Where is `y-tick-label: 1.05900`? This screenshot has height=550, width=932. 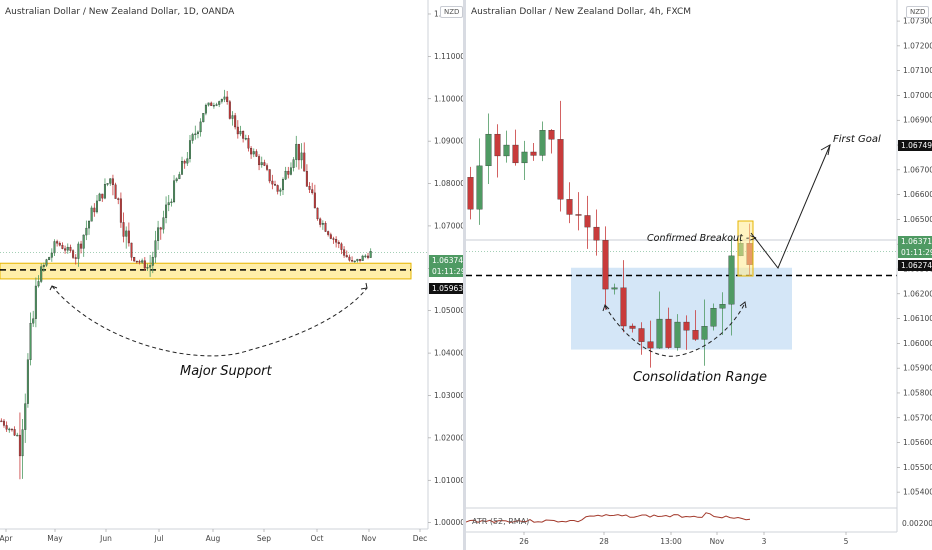
y-tick-label: 1.05900 is located at coordinates (917, 368).